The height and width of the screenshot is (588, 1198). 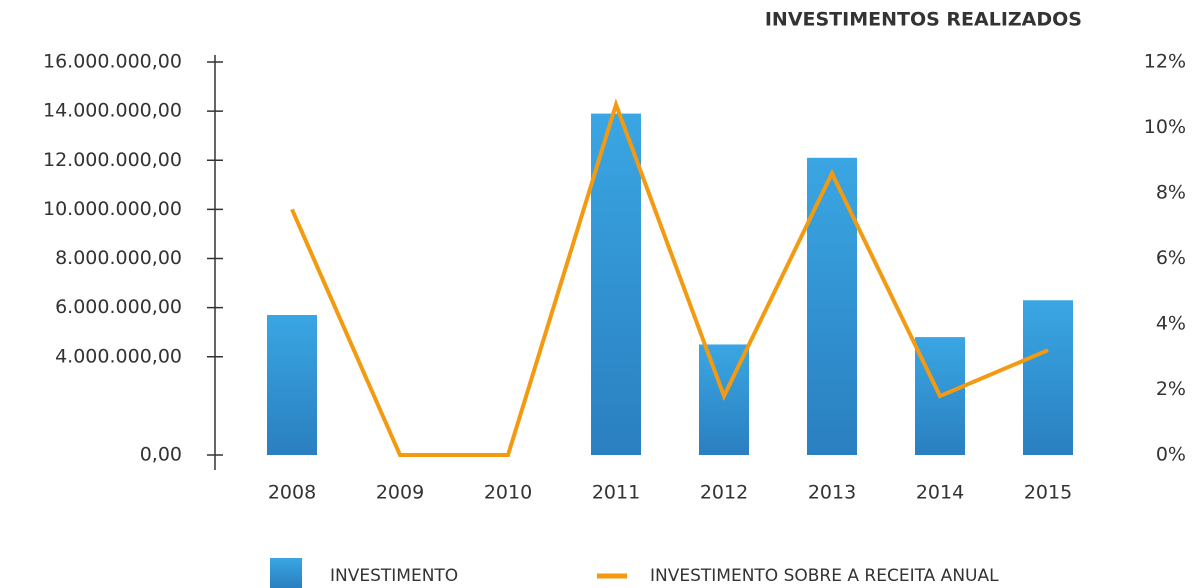 I want to click on y-tick-label: 10.000.000,00, so click(x=112, y=209).